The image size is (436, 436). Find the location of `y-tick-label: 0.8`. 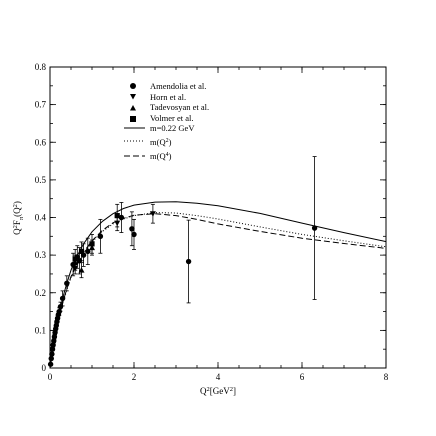

y-tick-label: 0.8 is located at coordinates (41, 67).